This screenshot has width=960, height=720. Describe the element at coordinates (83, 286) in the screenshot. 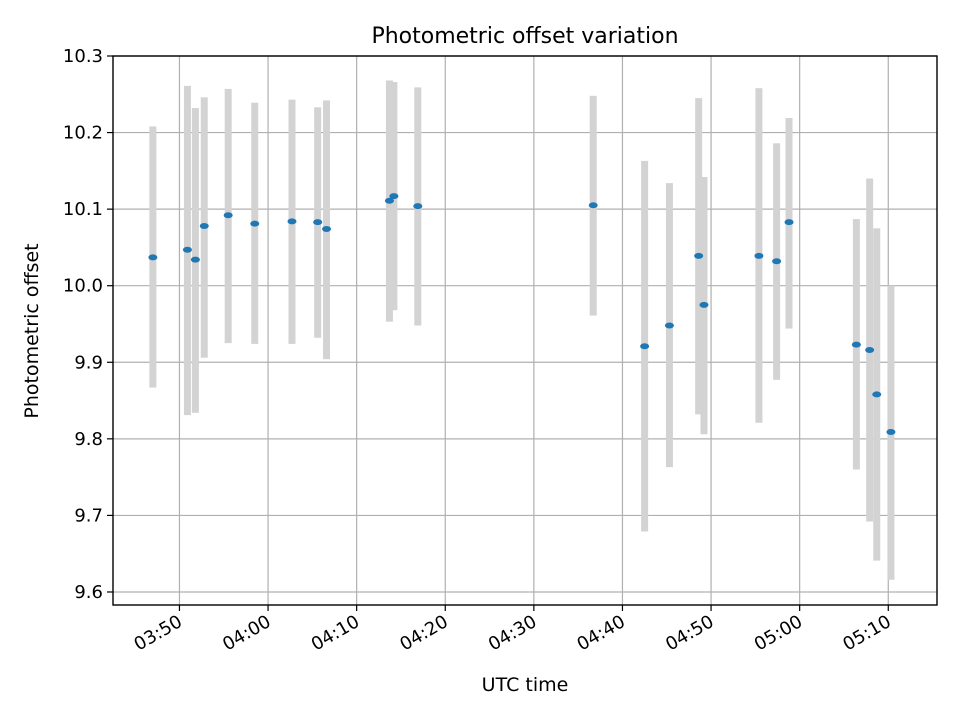

I see `y-tick-label: 10.0` at that location.